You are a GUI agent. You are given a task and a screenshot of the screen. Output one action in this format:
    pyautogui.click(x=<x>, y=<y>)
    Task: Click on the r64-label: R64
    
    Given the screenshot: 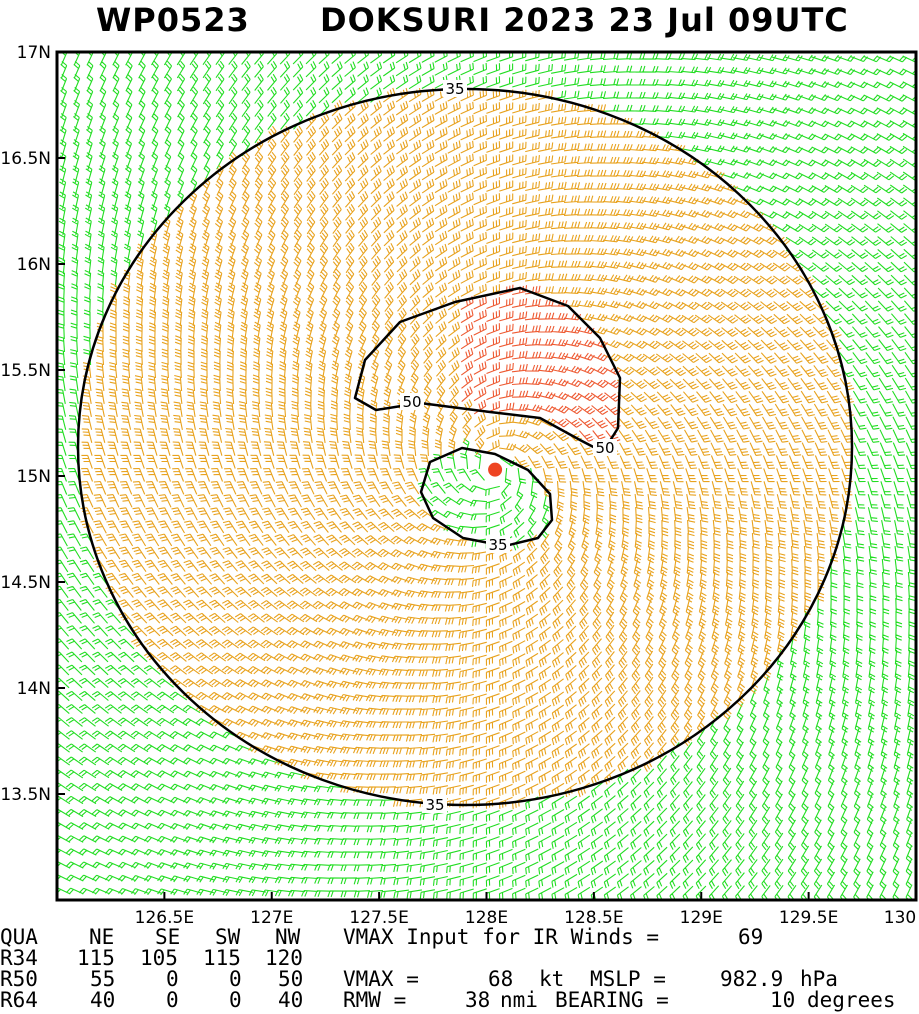 What is the action you would take?
    pyautogui.click(x=19, y=1000)
    